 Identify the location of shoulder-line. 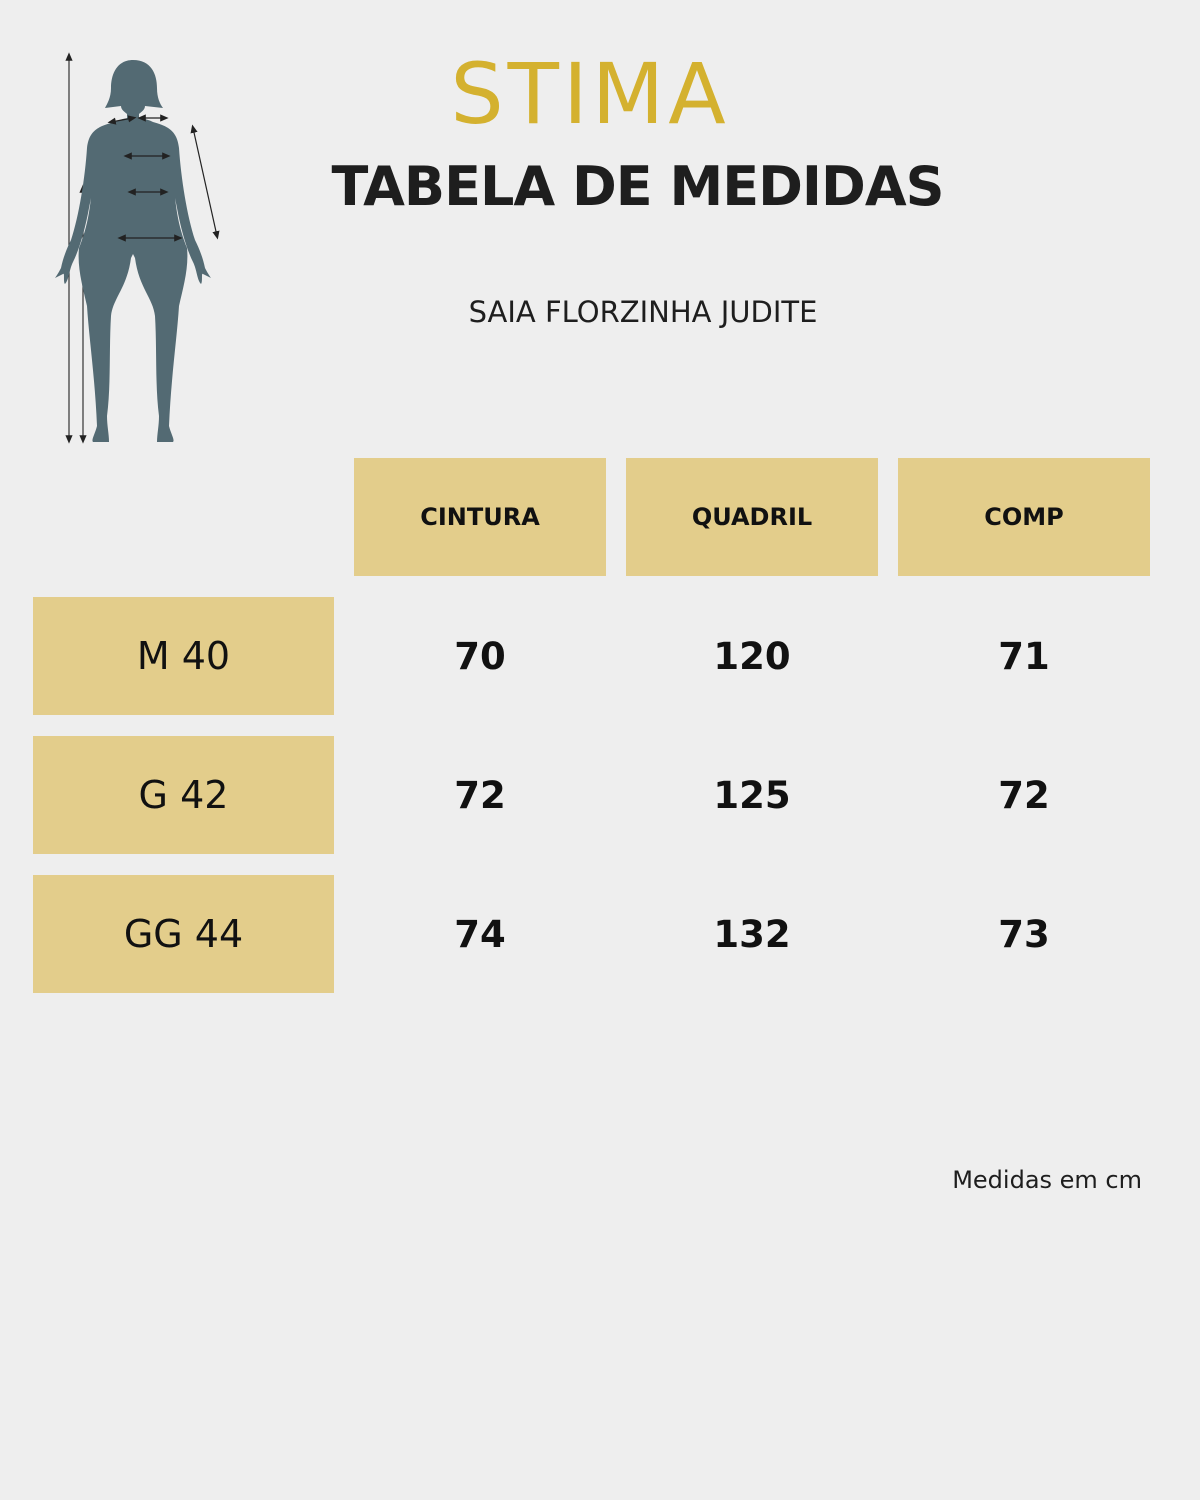
(122, 120).